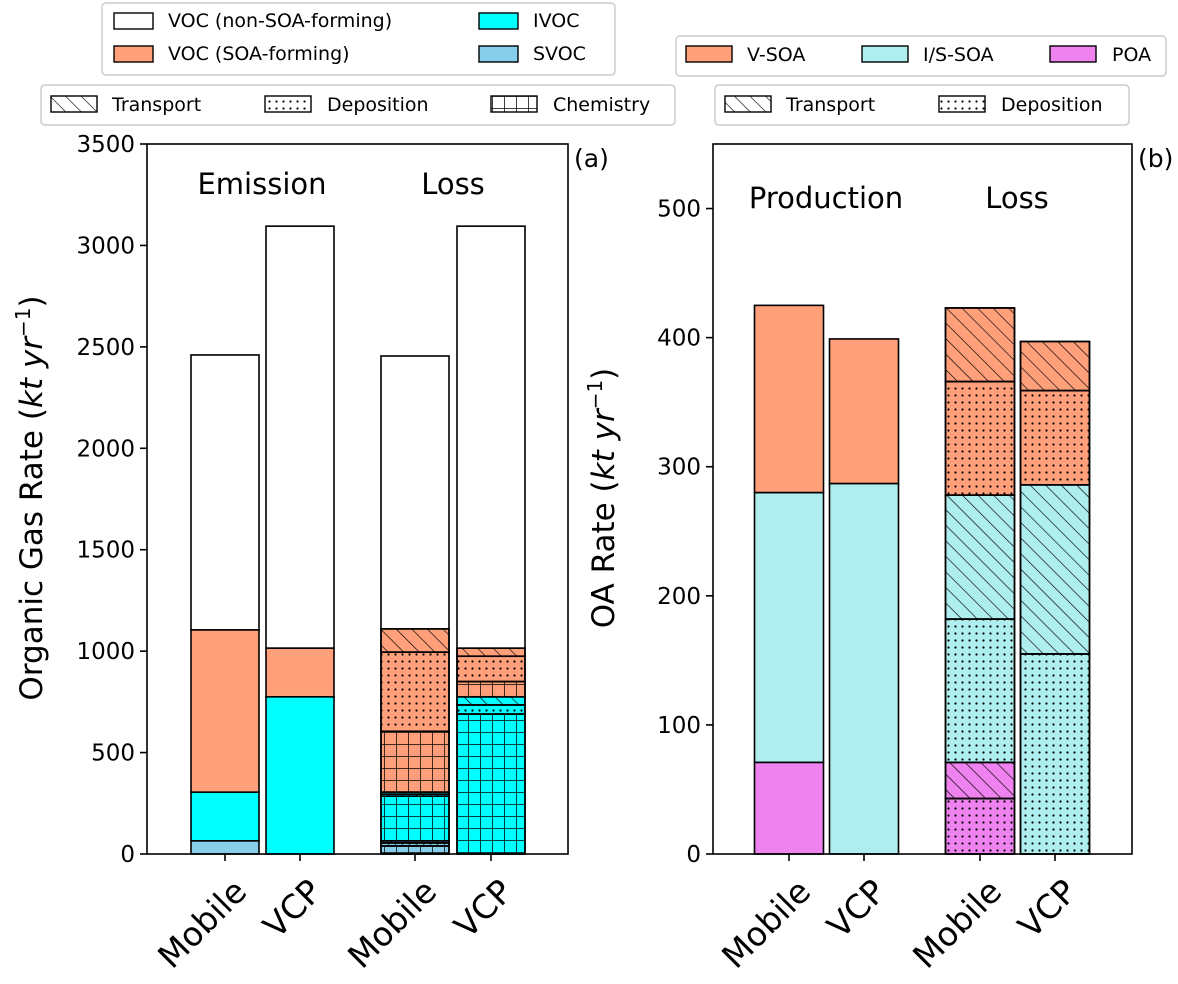 The width and height of the screenshot is (1178, 984). Describe the element at coordinates (300, 775) in the screenshot. I see `bar-segment-emission-vcp-ivoc` at that location.